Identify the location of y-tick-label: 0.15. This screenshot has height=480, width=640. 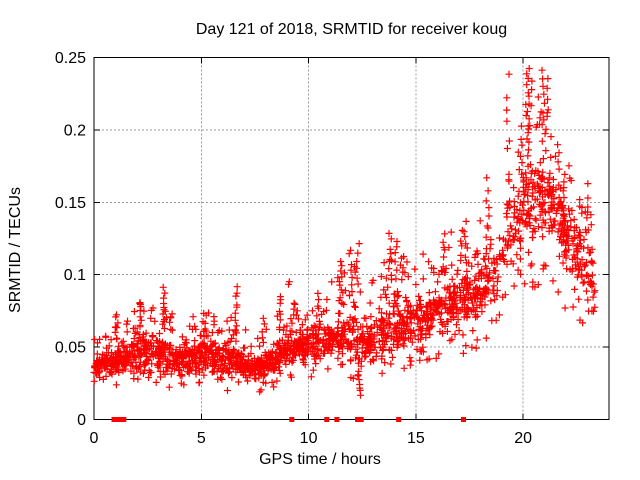
(70, 203).